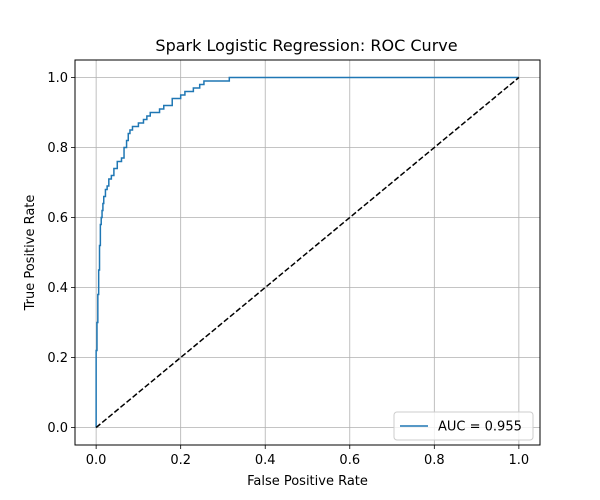 This screenshot has height=500, width=600. What do you see at coordinates (57, 148) in the screenshot?
I see `y-tick-label: 0.8` at bounding box center [57, 148].